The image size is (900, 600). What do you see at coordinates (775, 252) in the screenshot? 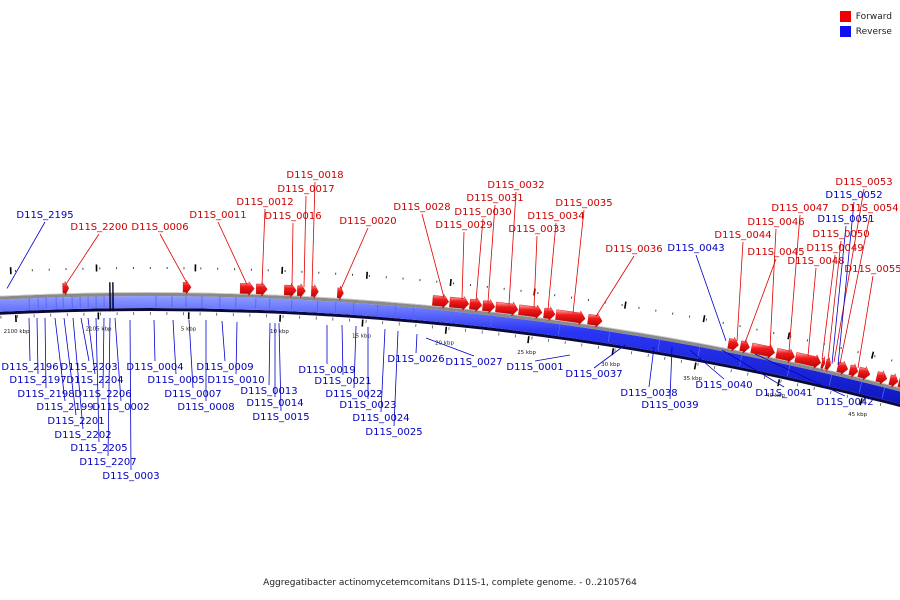
I see `forward-gene-label: D11S_0045` at bounding box center [775, 252].